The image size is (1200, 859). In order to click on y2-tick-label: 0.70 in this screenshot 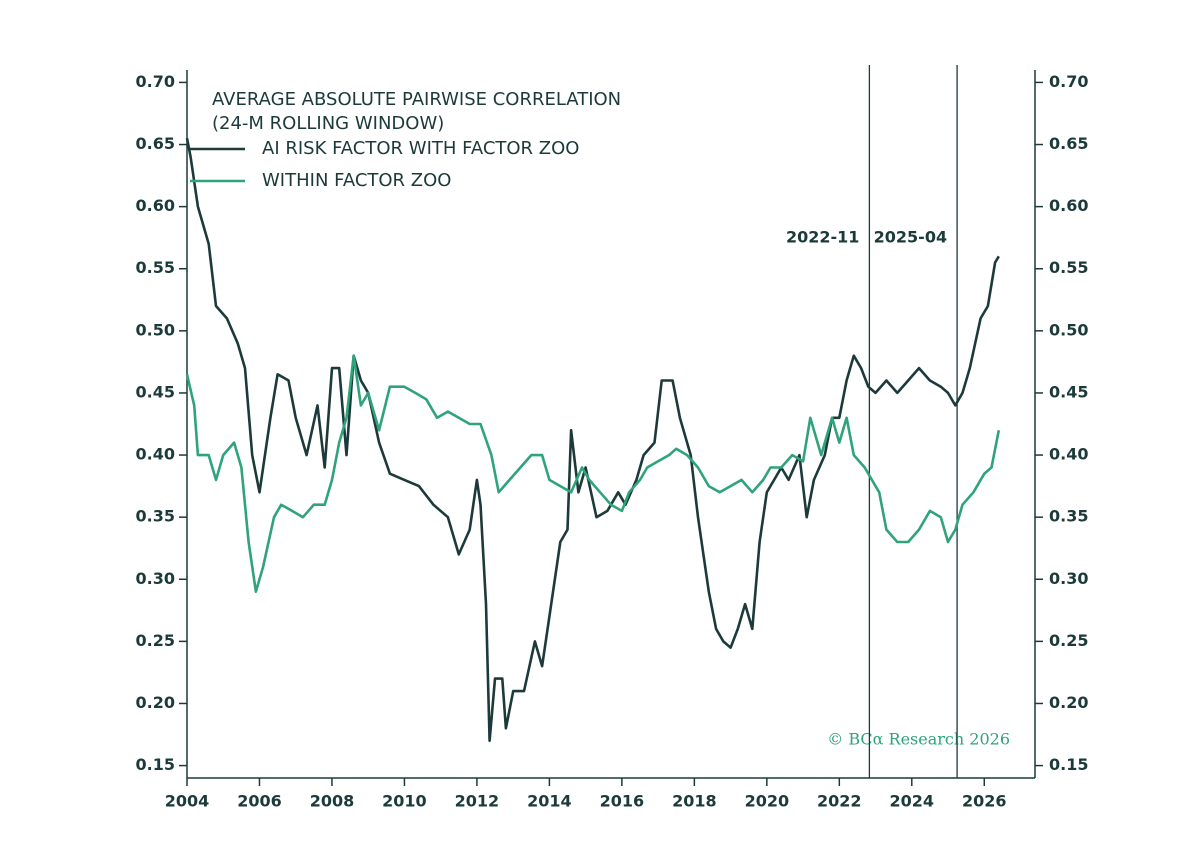, I will do `click(1068, 81)`.